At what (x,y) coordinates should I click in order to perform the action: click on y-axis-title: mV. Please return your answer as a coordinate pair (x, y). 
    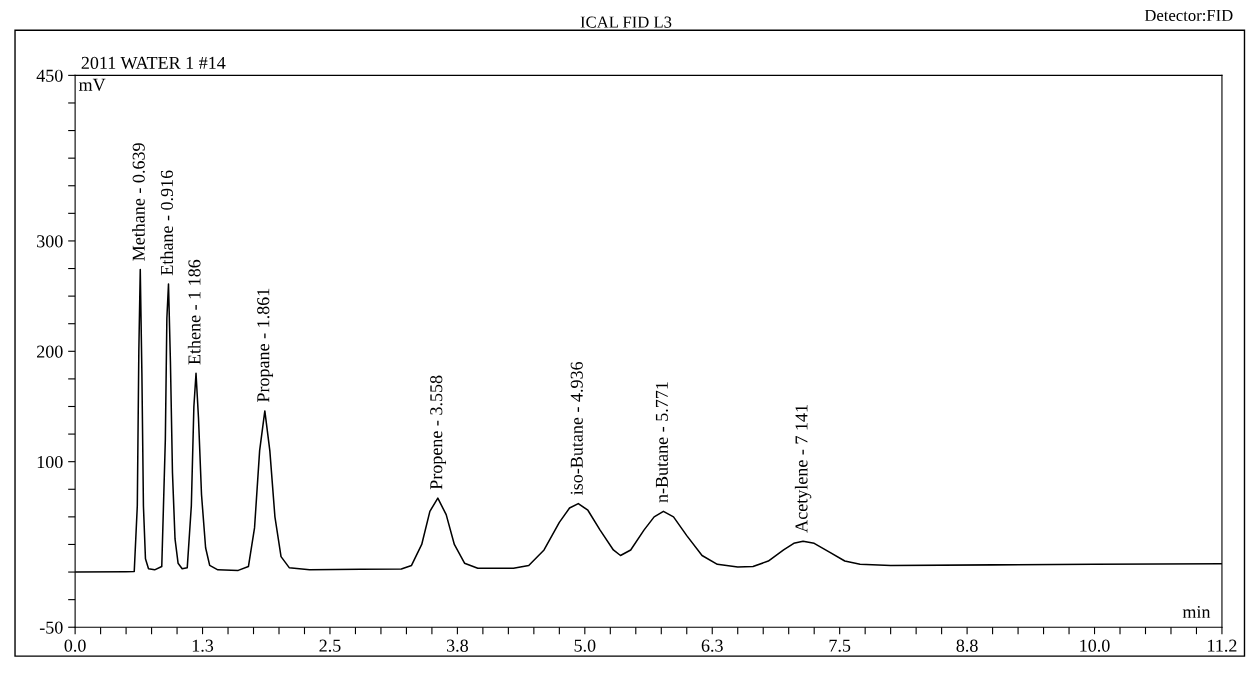
    Looking at the image, I should click on (92, 84).